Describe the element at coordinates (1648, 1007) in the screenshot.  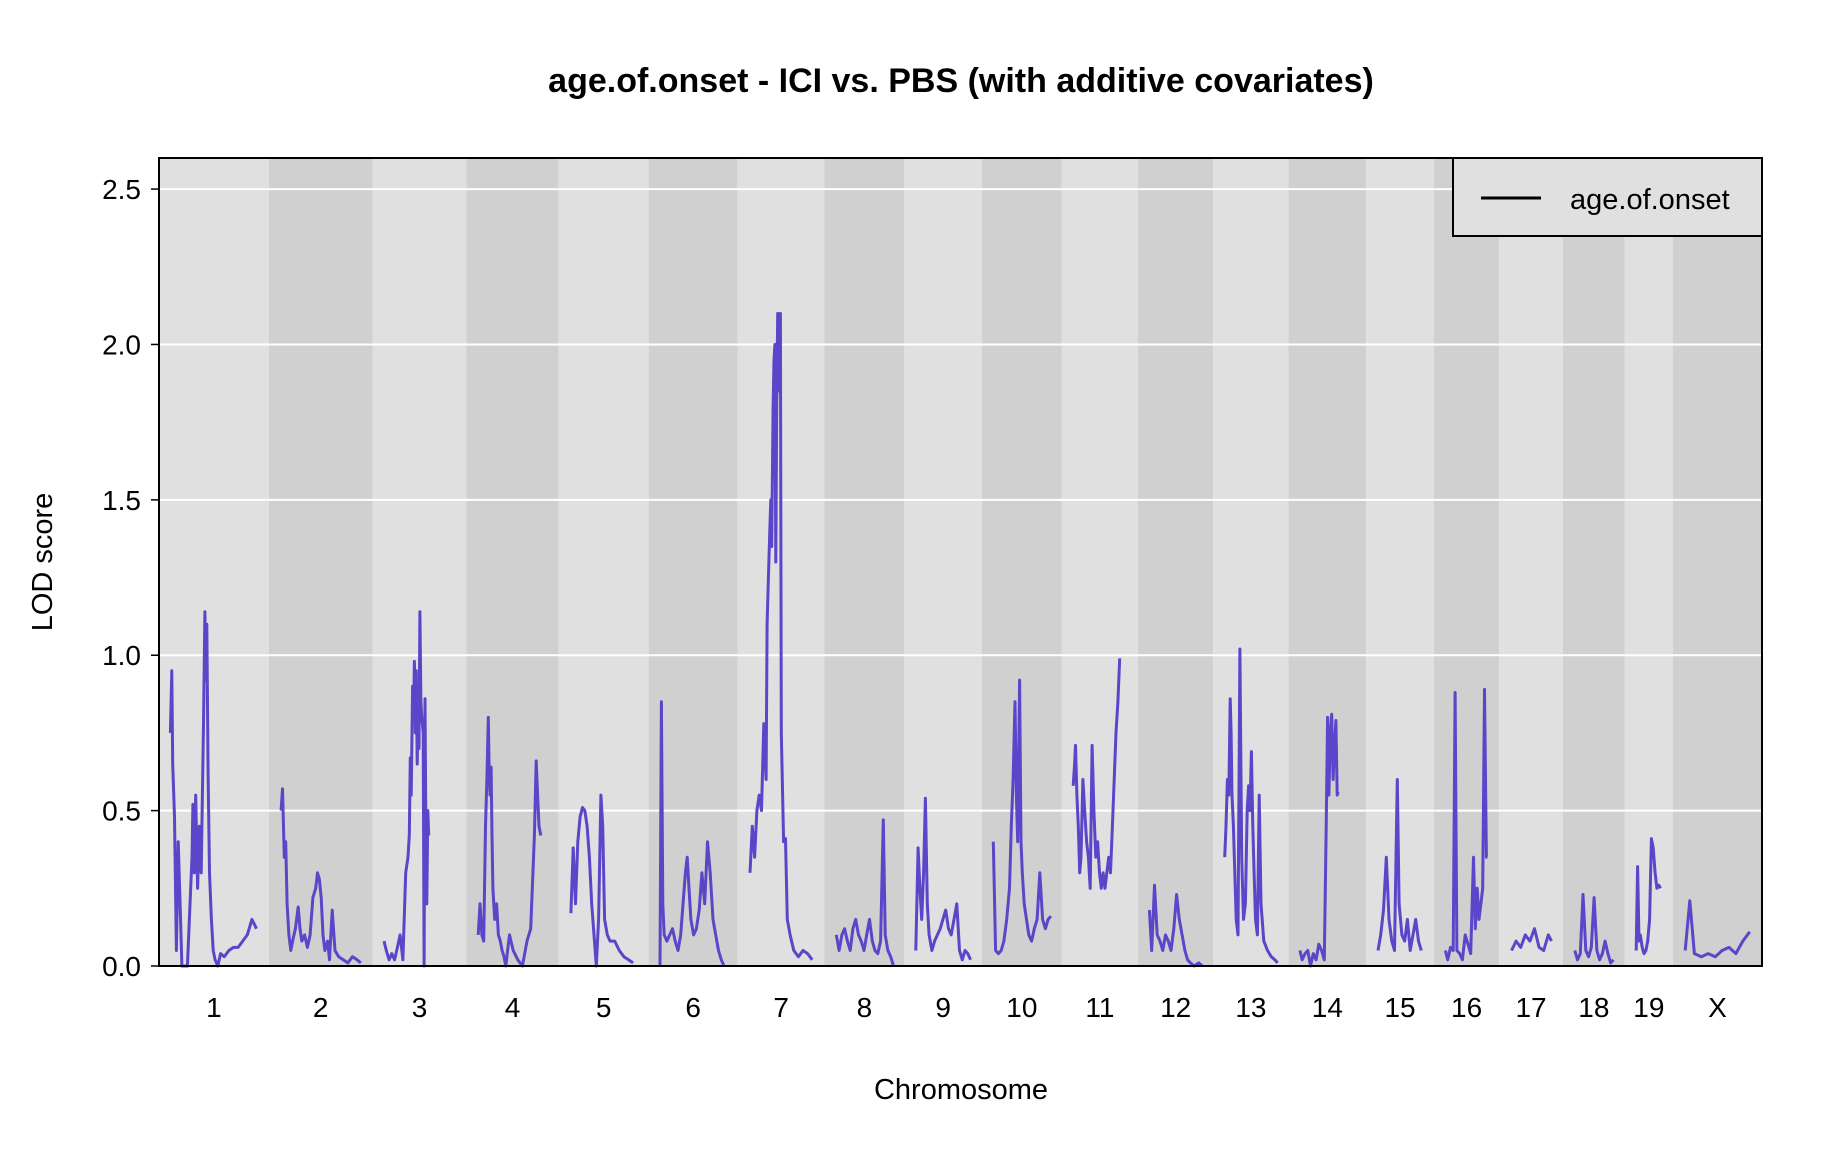
I see `x-tick-label-19: 19` at that location.